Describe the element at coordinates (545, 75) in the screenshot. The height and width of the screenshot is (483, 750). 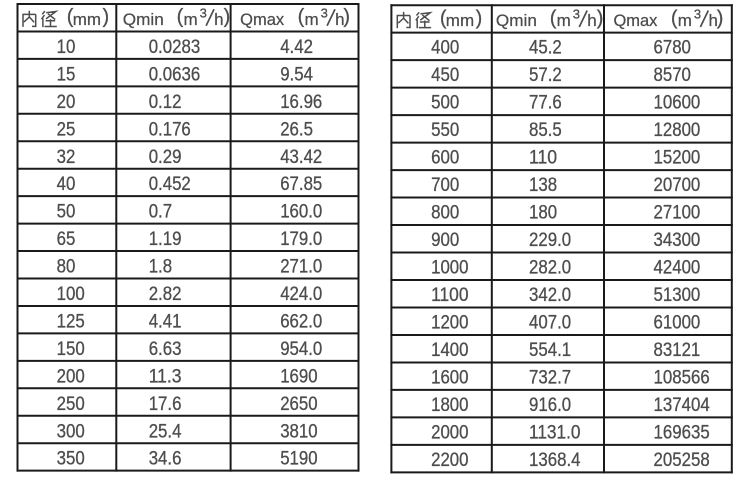
I see `svg-text: 57.2` at that location.